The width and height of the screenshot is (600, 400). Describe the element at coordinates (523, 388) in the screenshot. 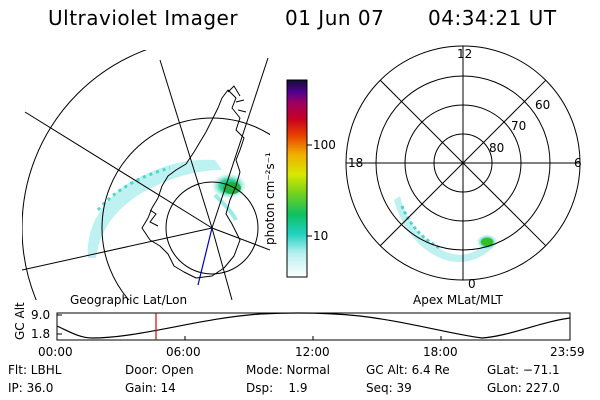

I see `info-glon: GLon: 227.0` at that location.